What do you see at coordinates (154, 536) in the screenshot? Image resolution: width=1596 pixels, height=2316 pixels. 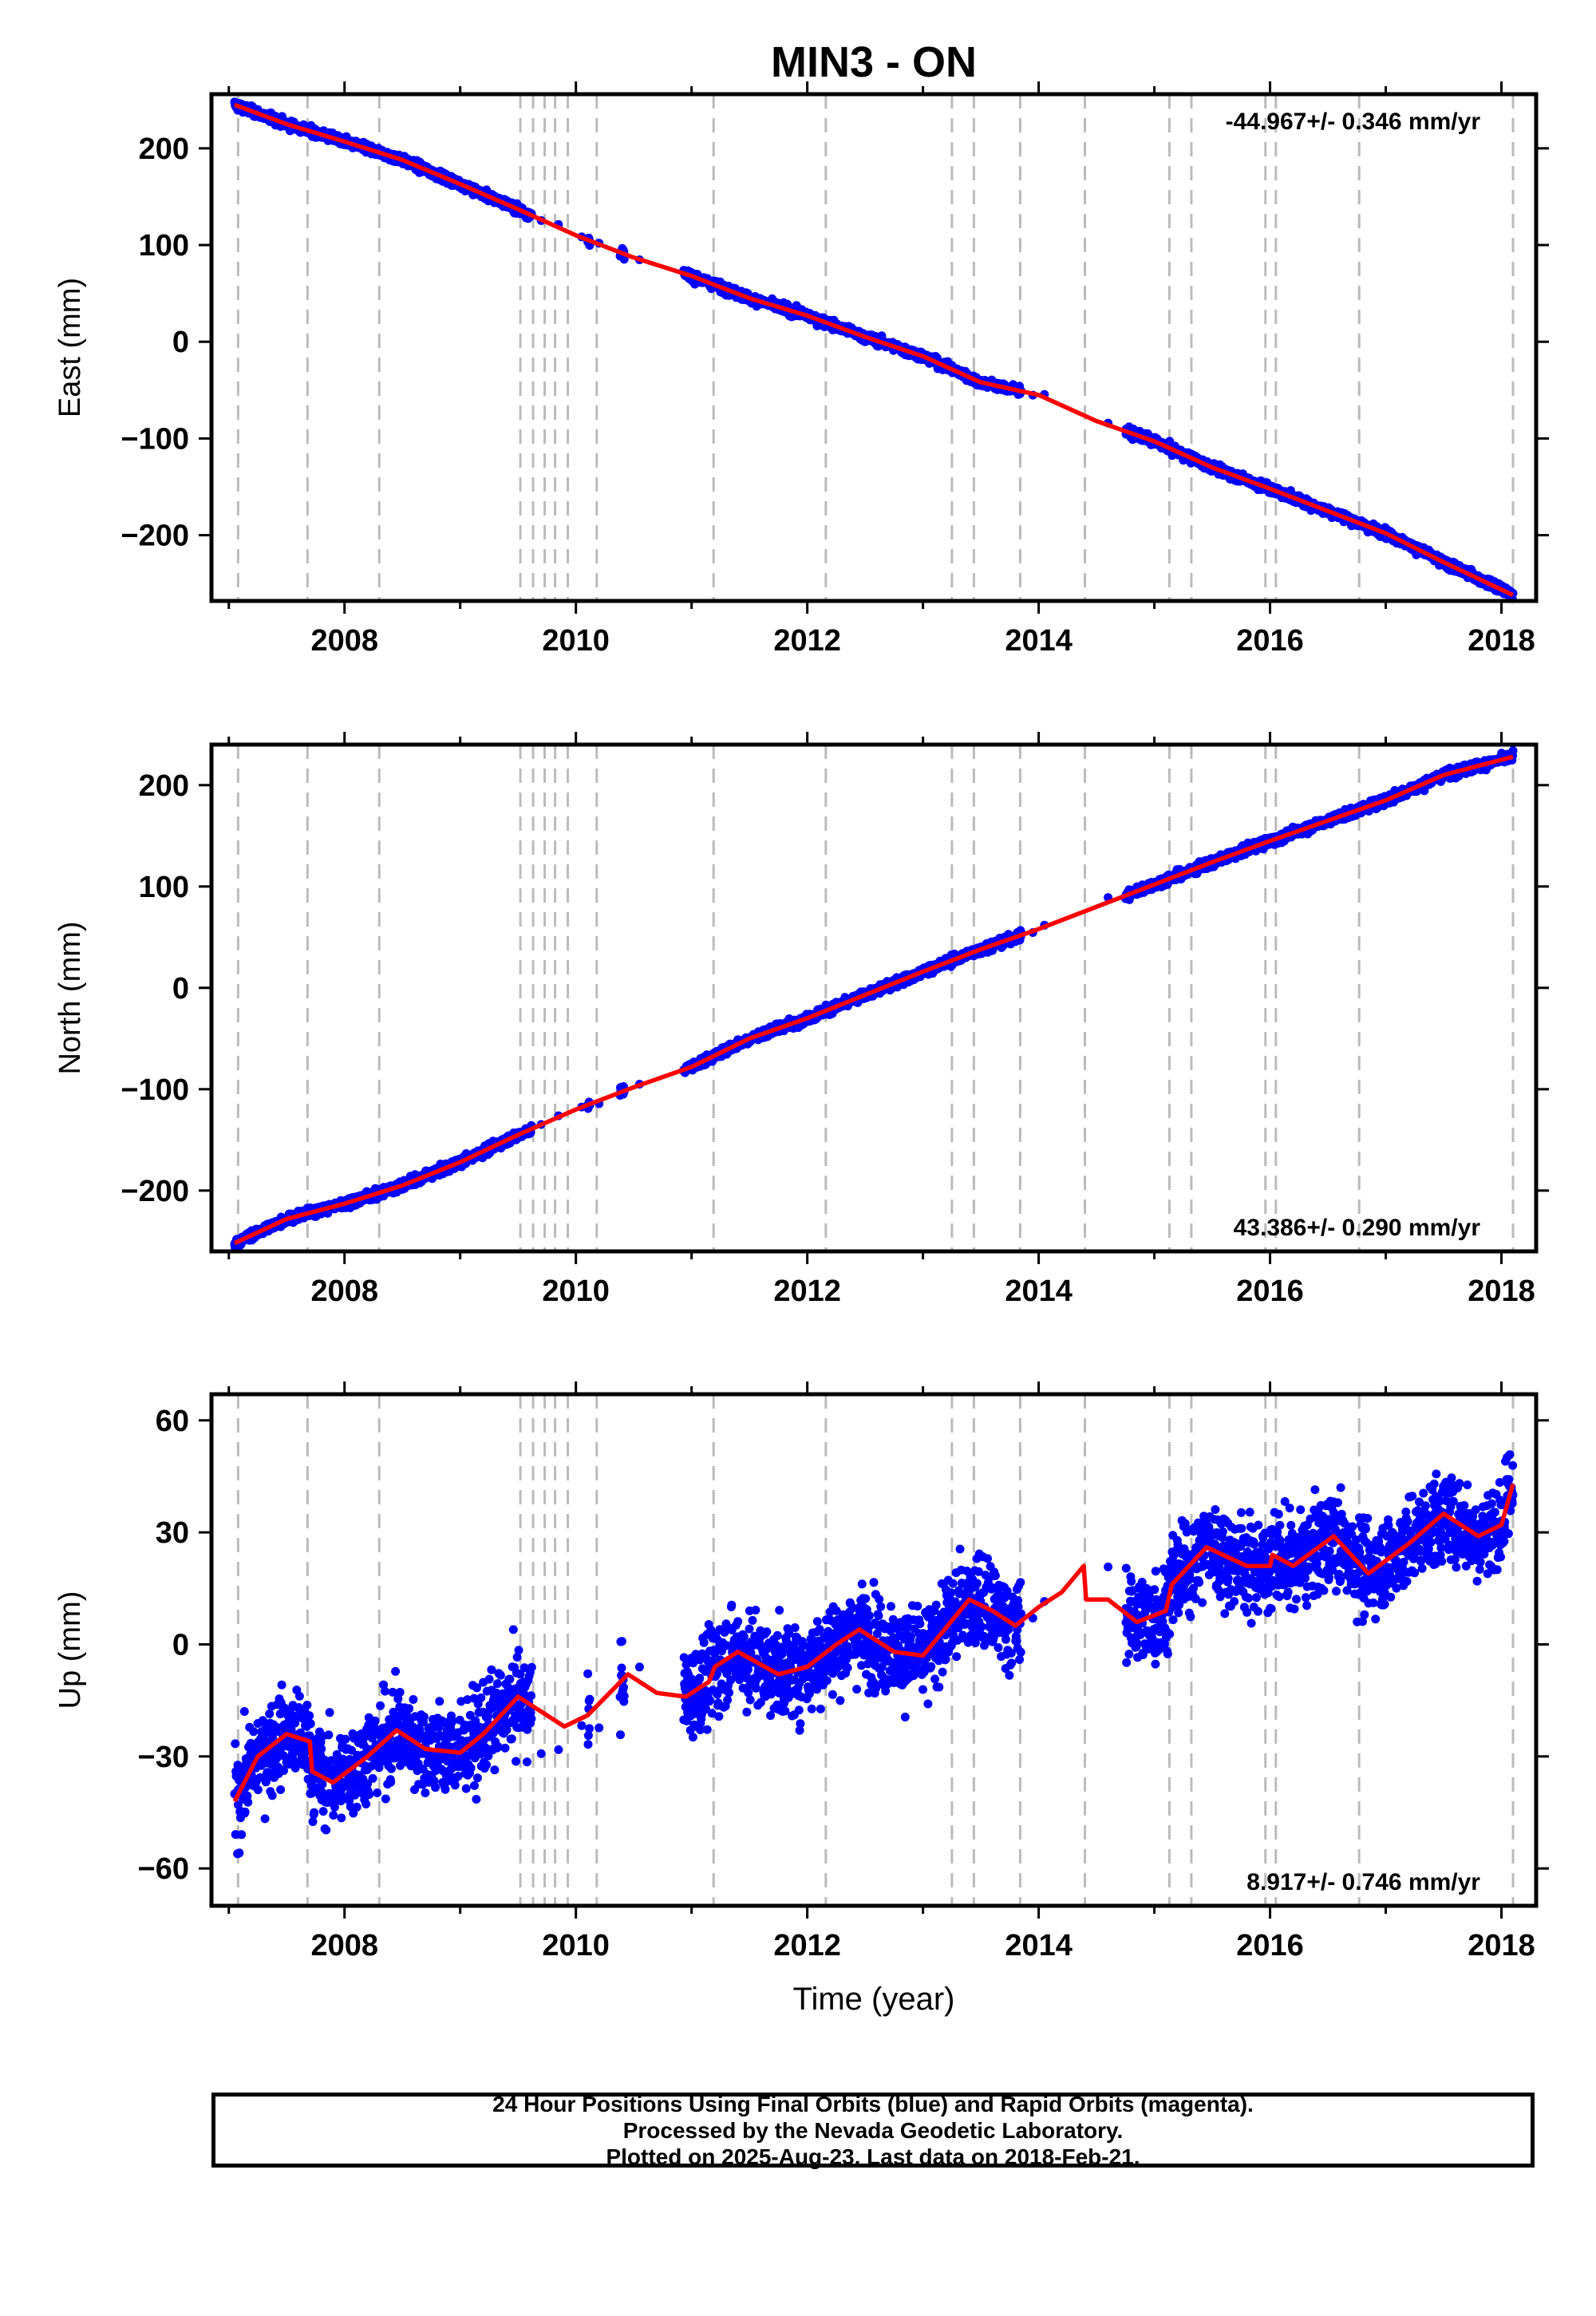 I see `y-tick-label: −200` at bounding box center [154, 536].